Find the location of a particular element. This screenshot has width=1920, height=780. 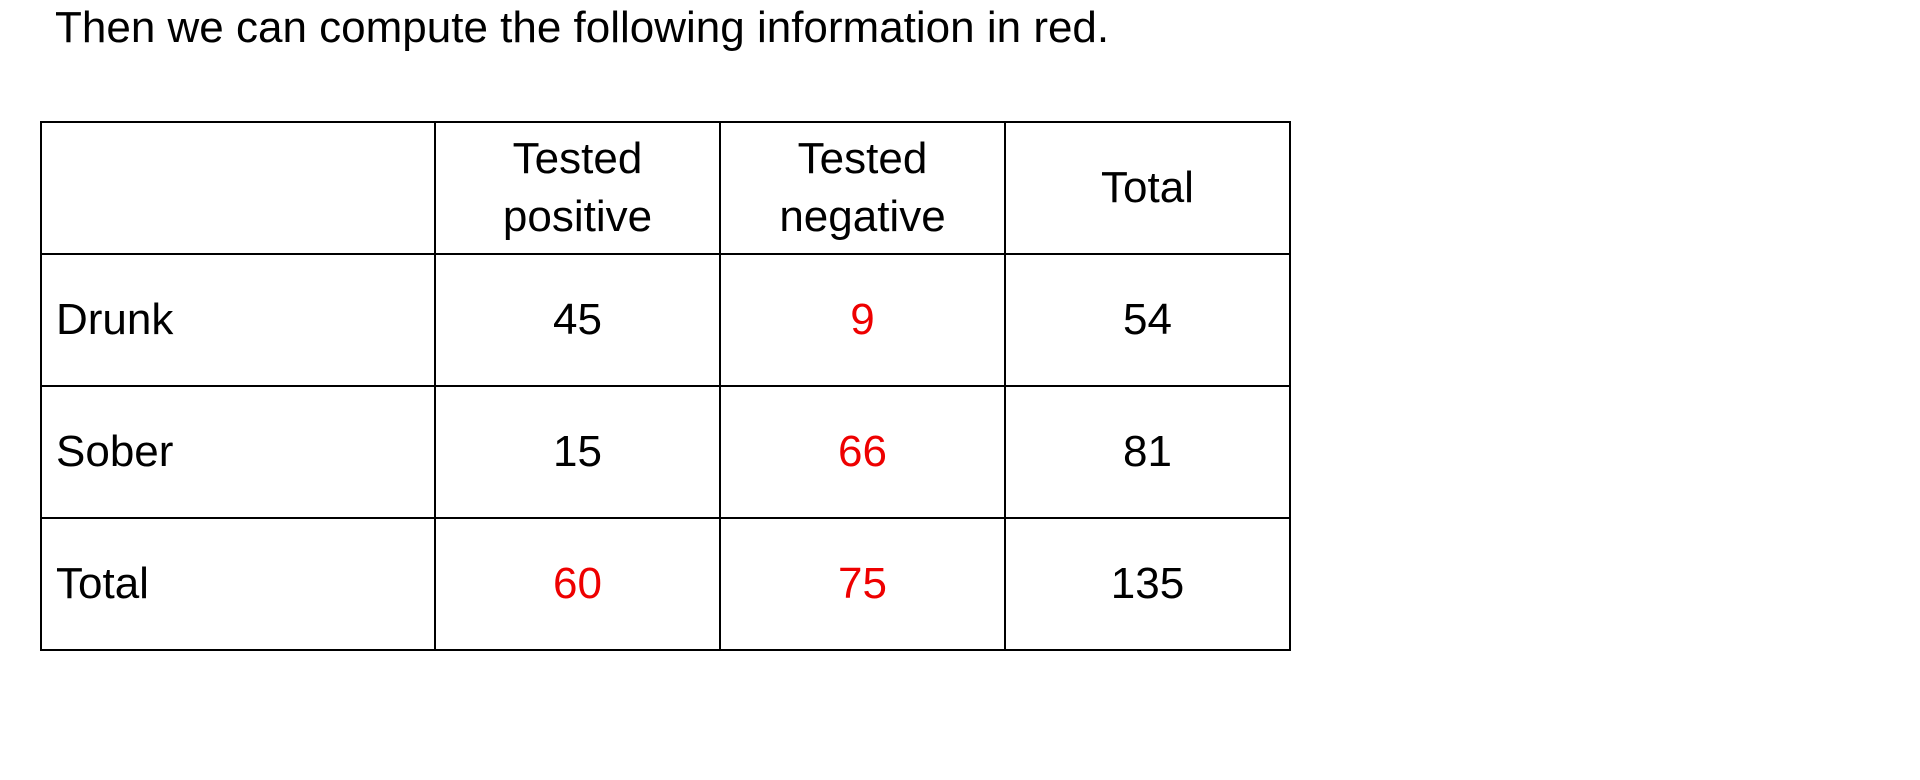

table-cell: 81 is located at coordinates (1147, 452).